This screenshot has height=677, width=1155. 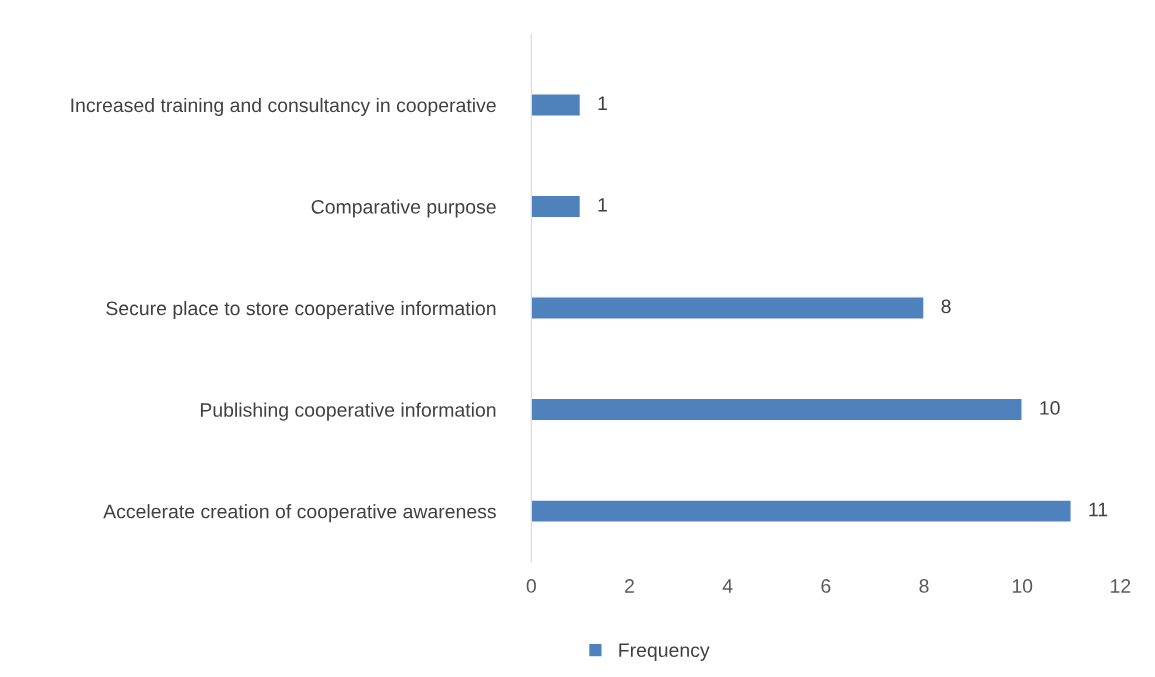 I want to click on data-label: 11, so click(x=1098, y=509).